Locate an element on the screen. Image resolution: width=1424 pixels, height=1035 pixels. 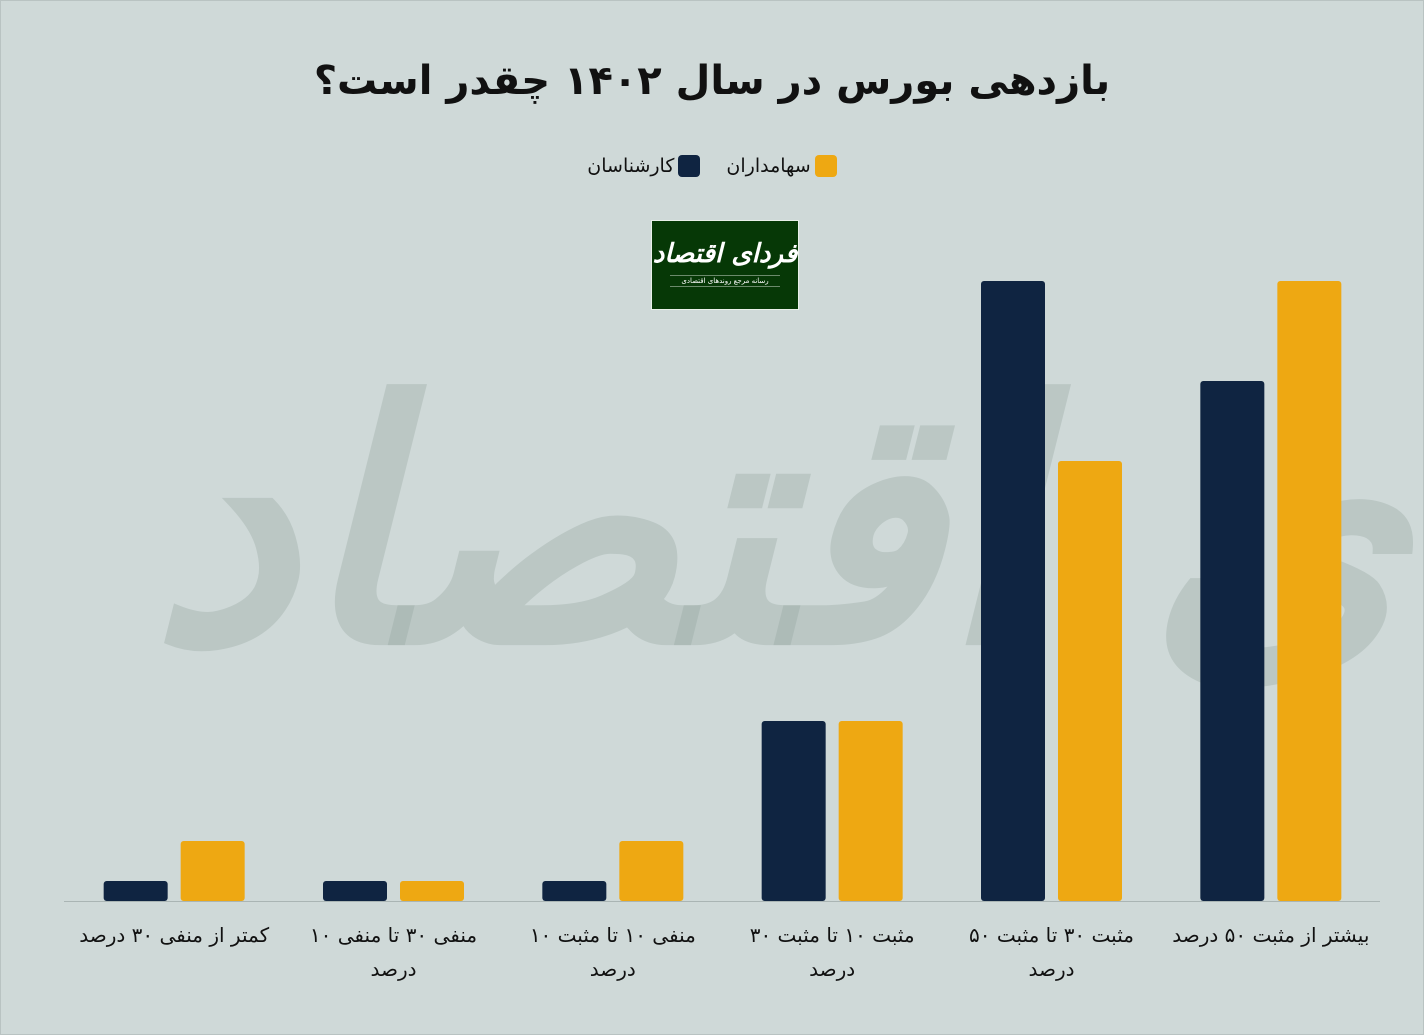
brand-logo: فردای اقتصاد رسانه مرجع روندهای اقتصادی is located at coordinates (725, 265).